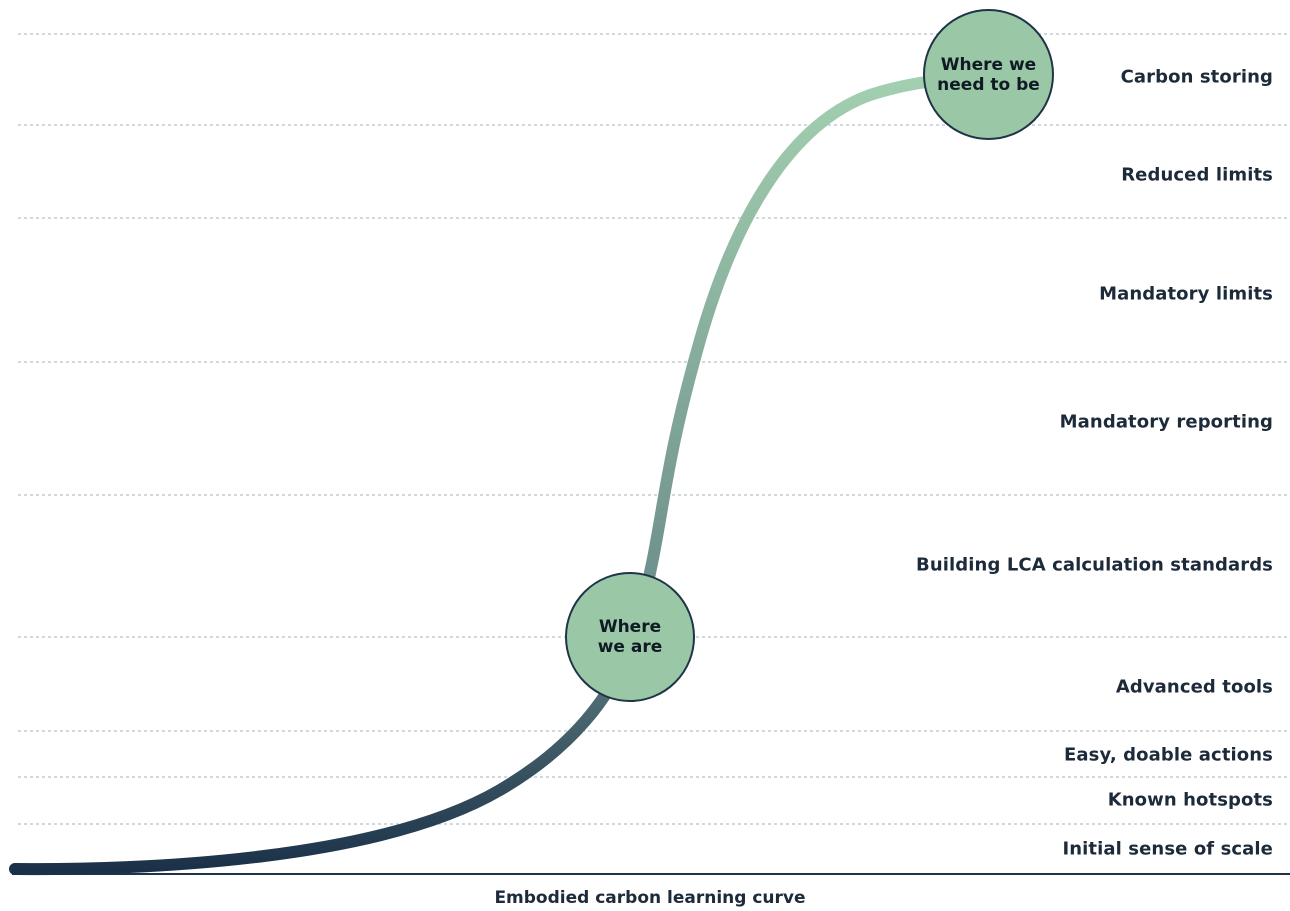 Image resolution: width=1290 pixels, height=911 pixels. I want to click on stage-label-easy-actions: Easy, doable actions, so click(1168, 755).